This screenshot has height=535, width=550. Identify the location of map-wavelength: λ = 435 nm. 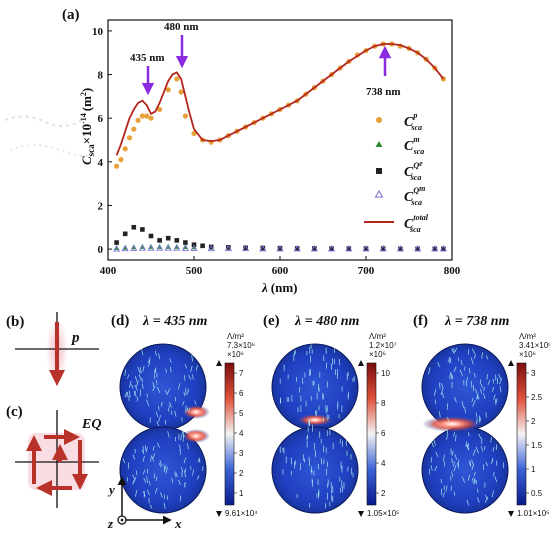
(174, 321).